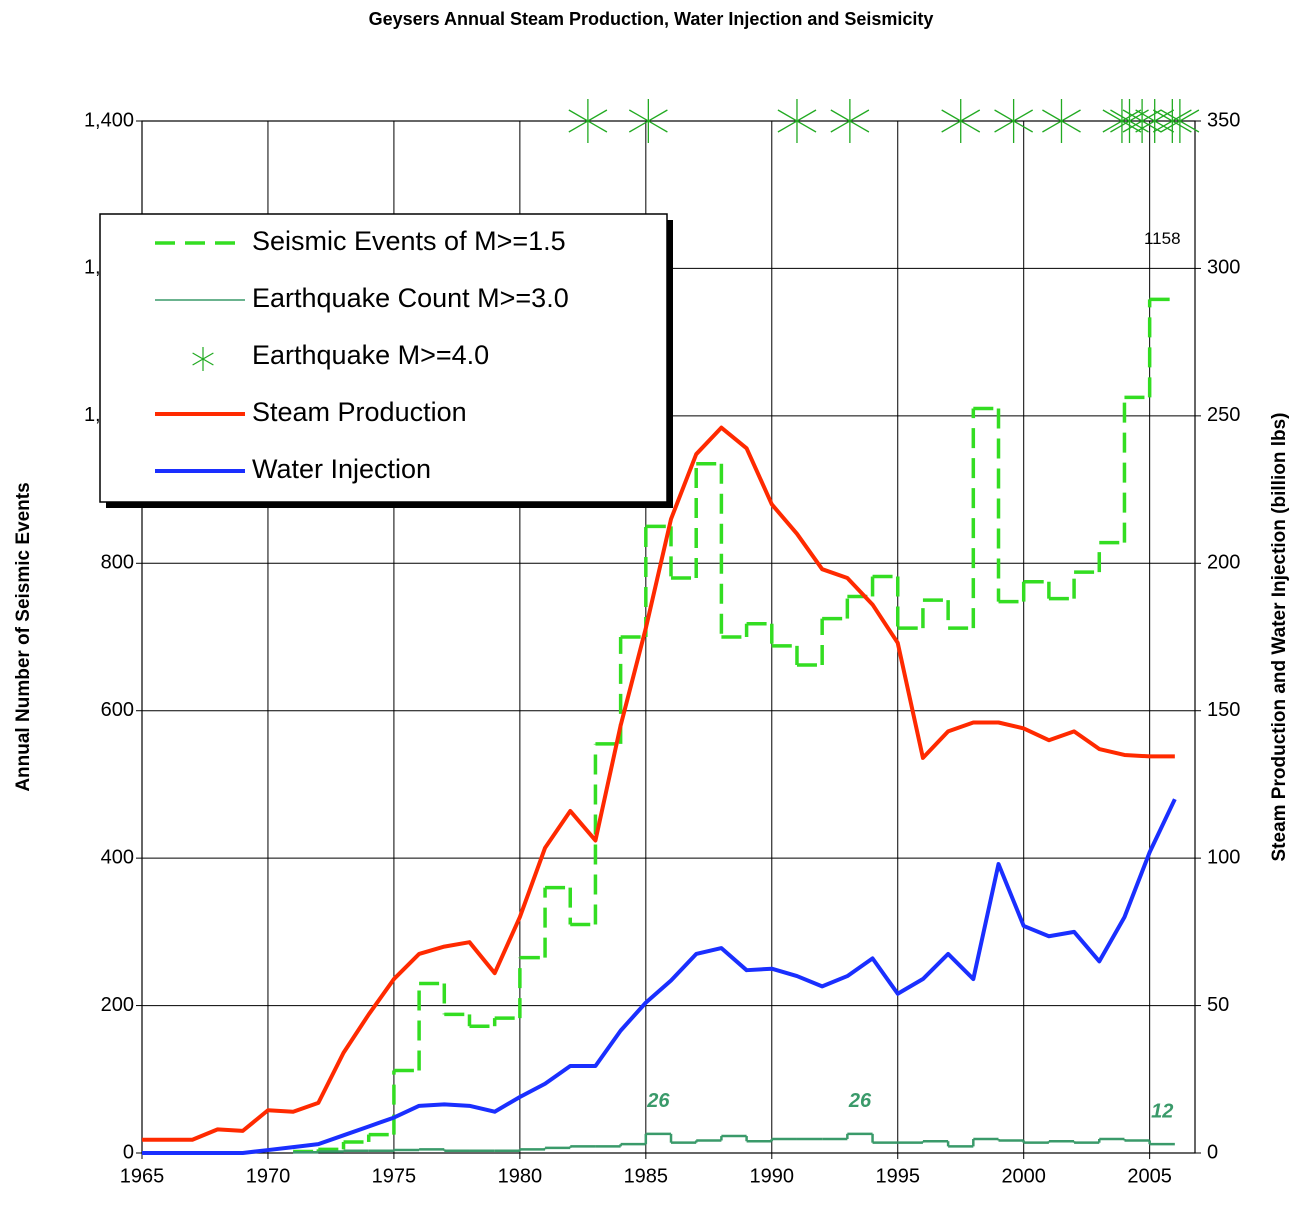 The width and height of the screenshot is (1303, 1210). I want to click on data-label: 1158, so click(1162, 238).